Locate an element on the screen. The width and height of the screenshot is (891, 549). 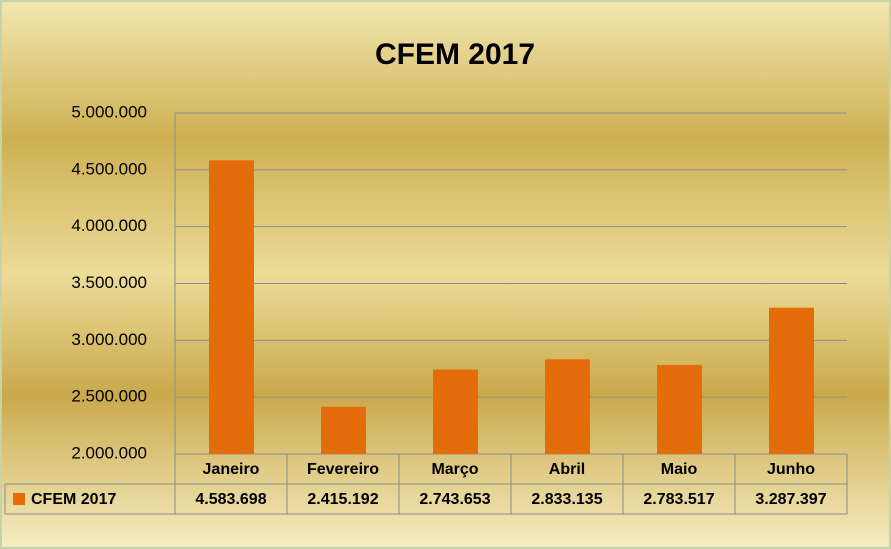
x-tick-label: Março is located at coordinates (454, 469).